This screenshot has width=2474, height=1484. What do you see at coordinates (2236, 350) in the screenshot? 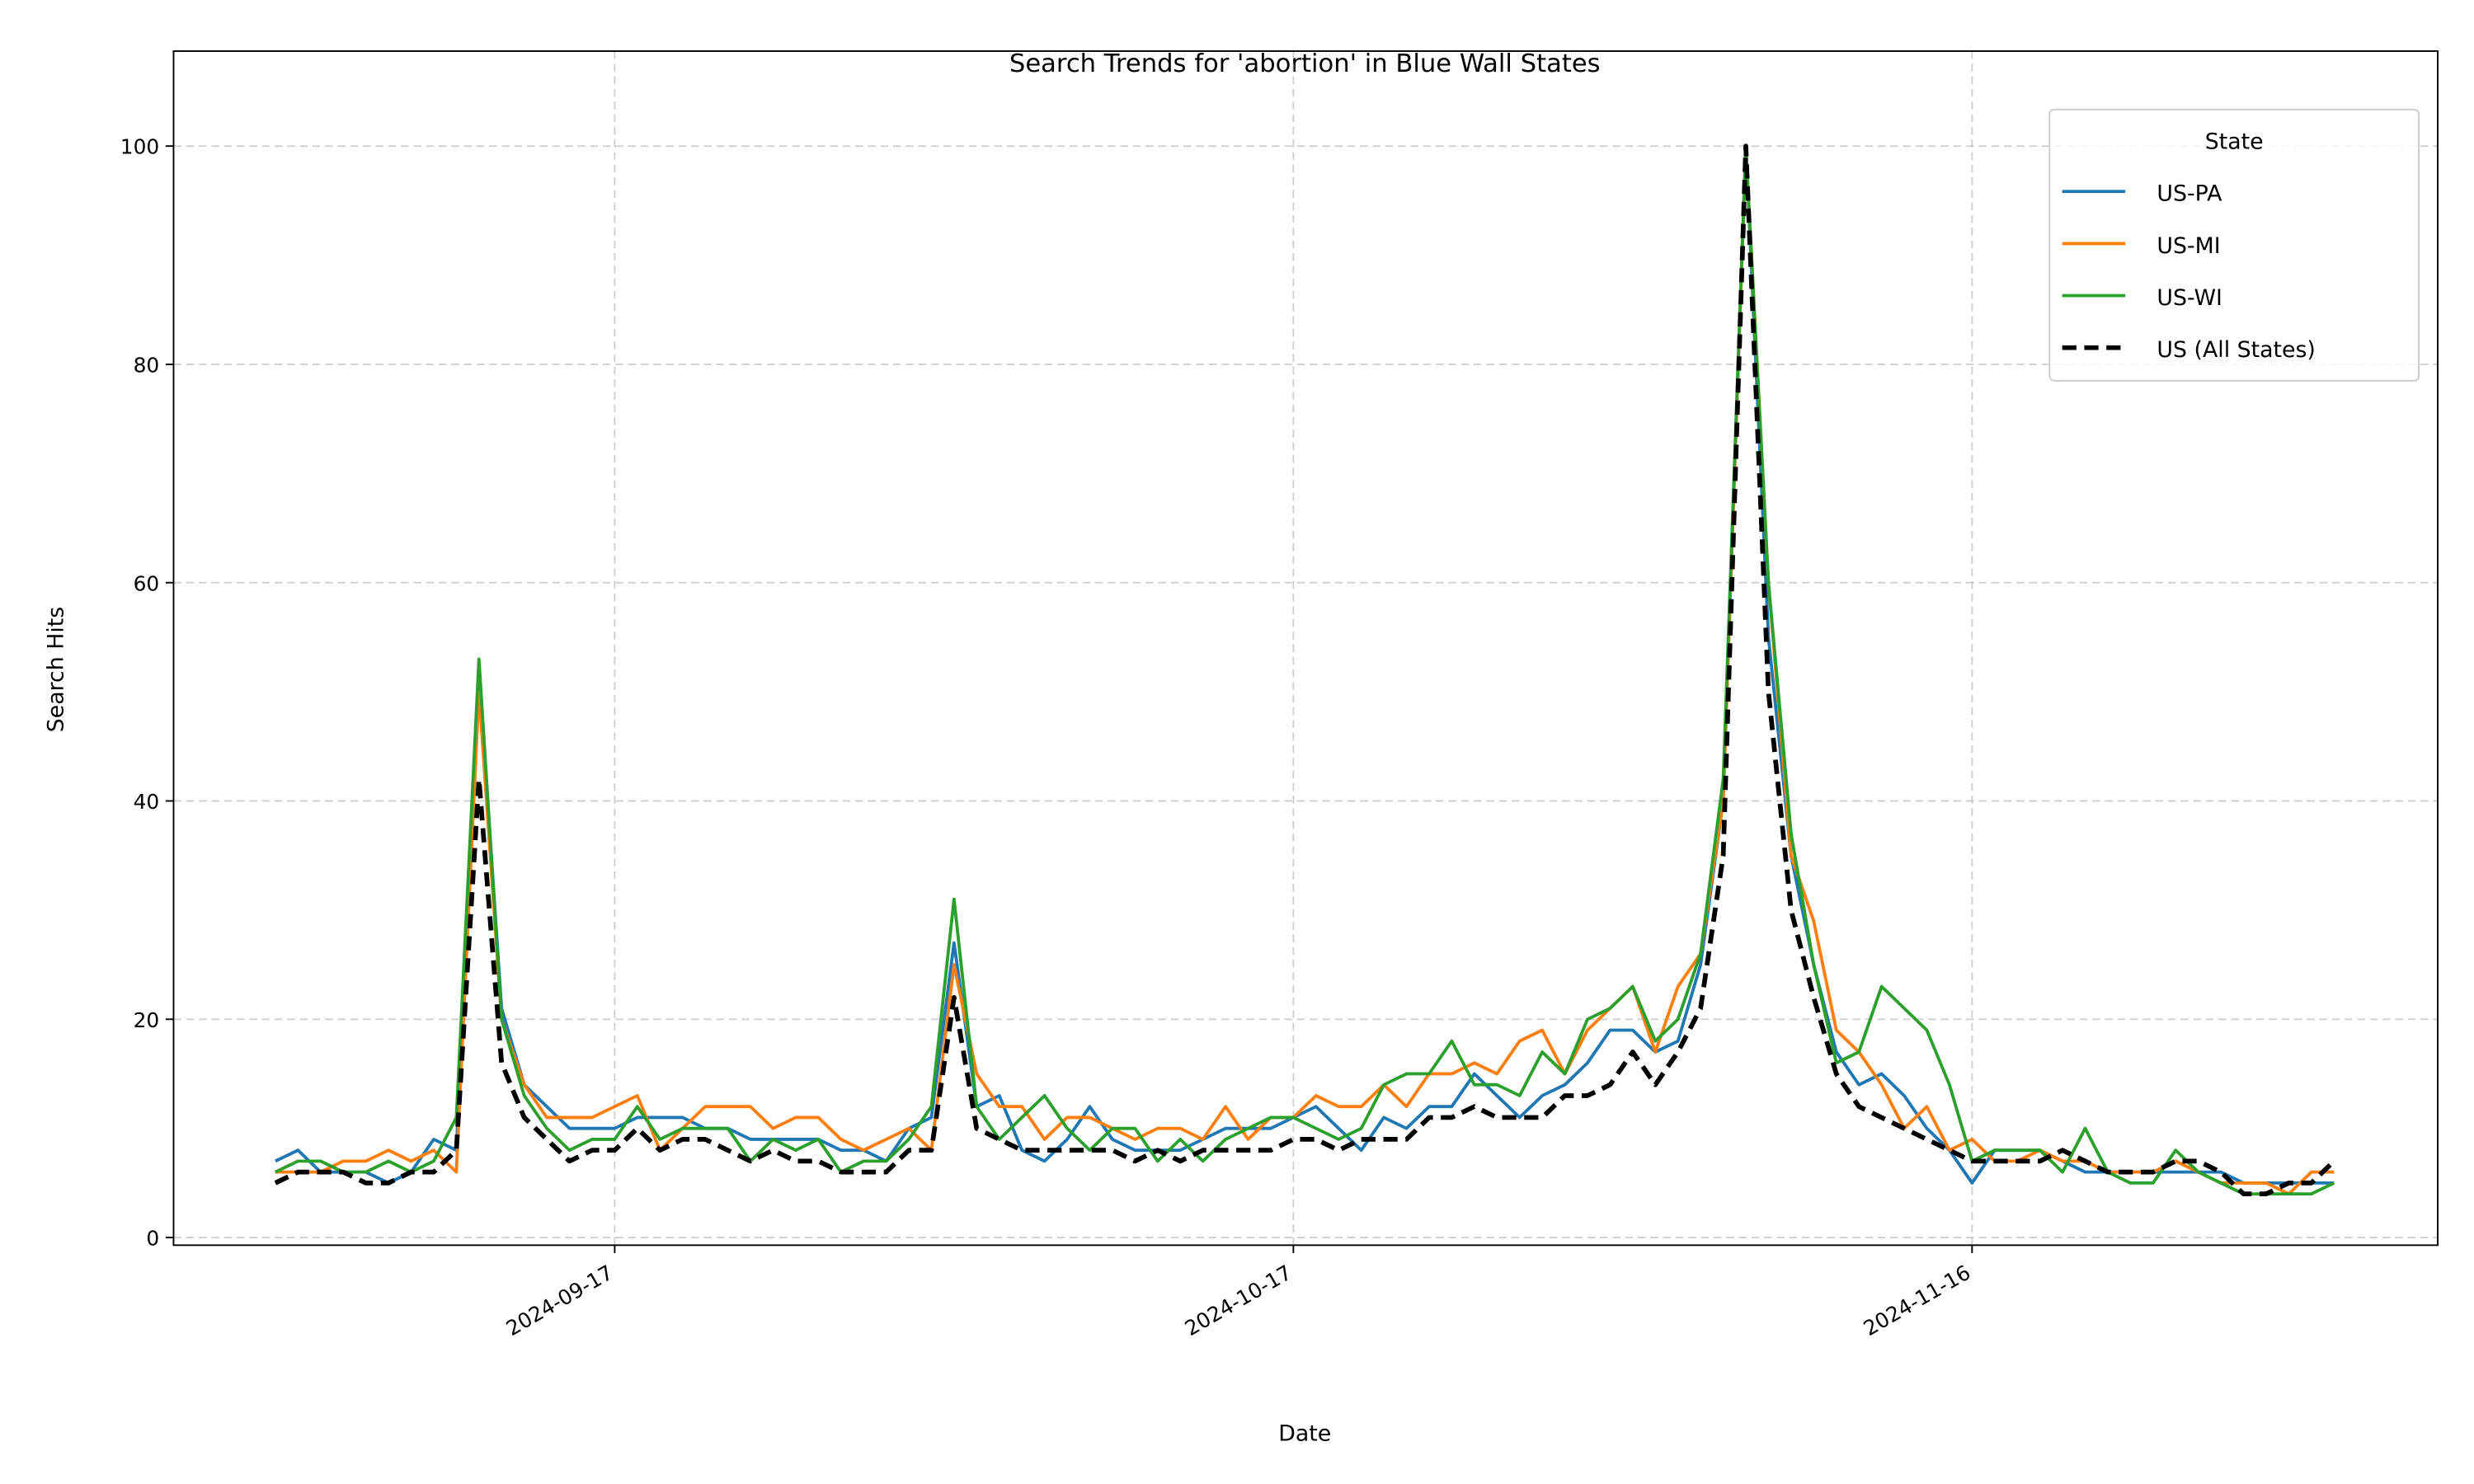
I see `legend-label: US (All States)` at bounding box center [2236, 350].